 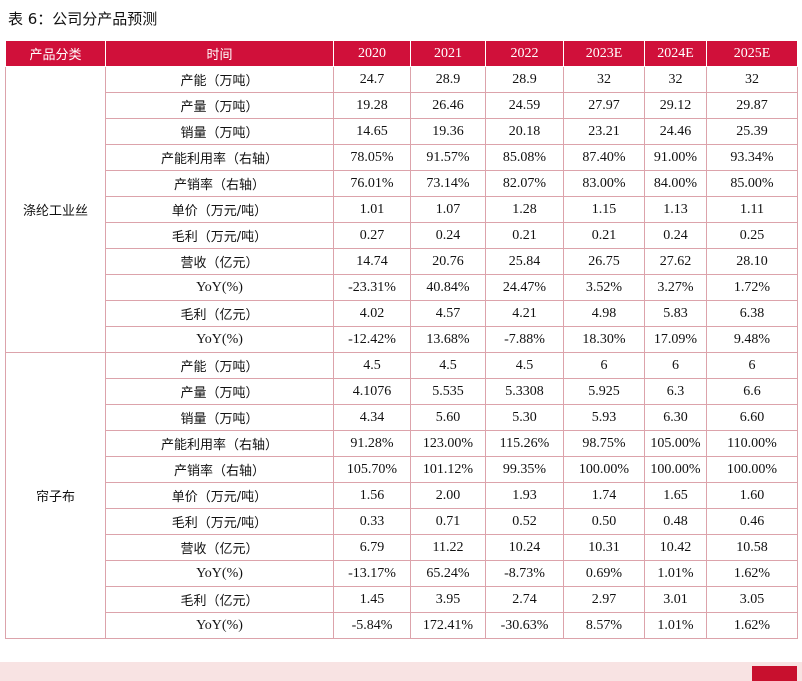 What do you see at coordinates (448, 53) in the screenshot?
I see `header-cell: 2021` at bounding box center [448, 53].